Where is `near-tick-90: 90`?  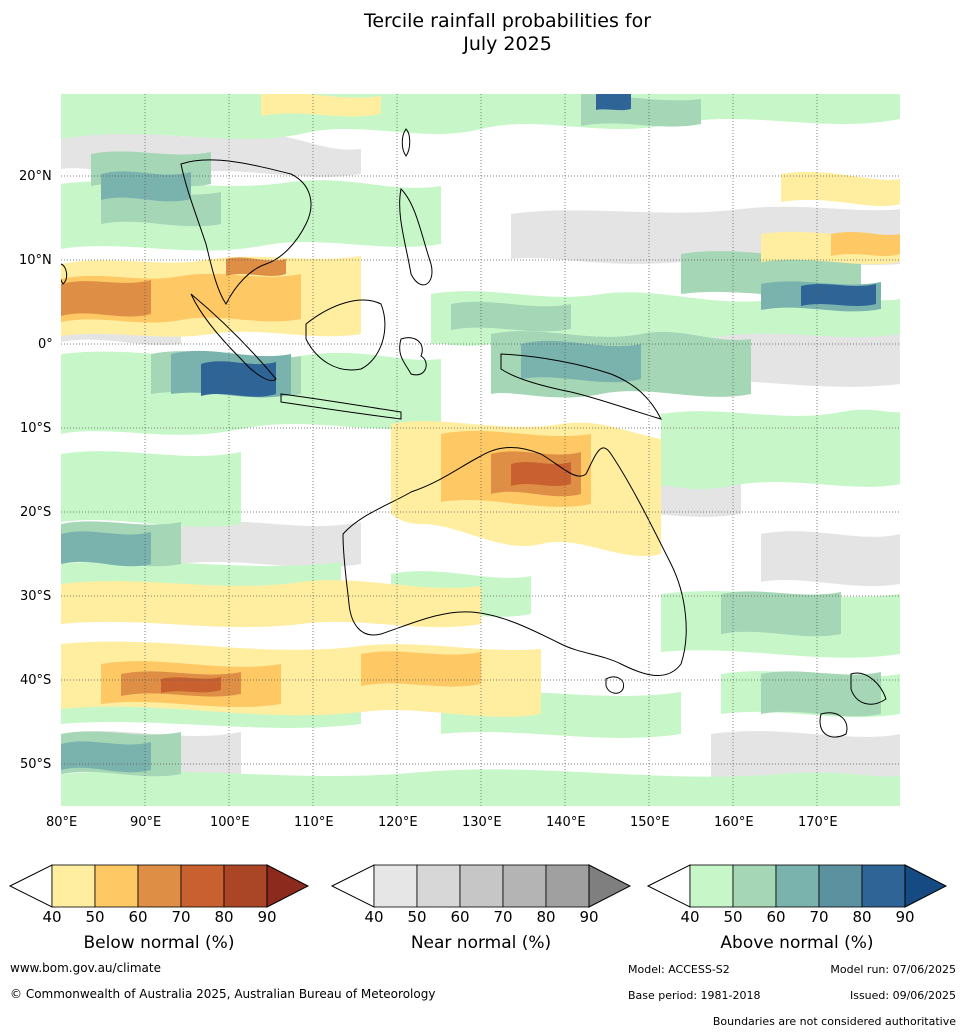 near-tick-90: 90 is located at coordinates (589, 917).